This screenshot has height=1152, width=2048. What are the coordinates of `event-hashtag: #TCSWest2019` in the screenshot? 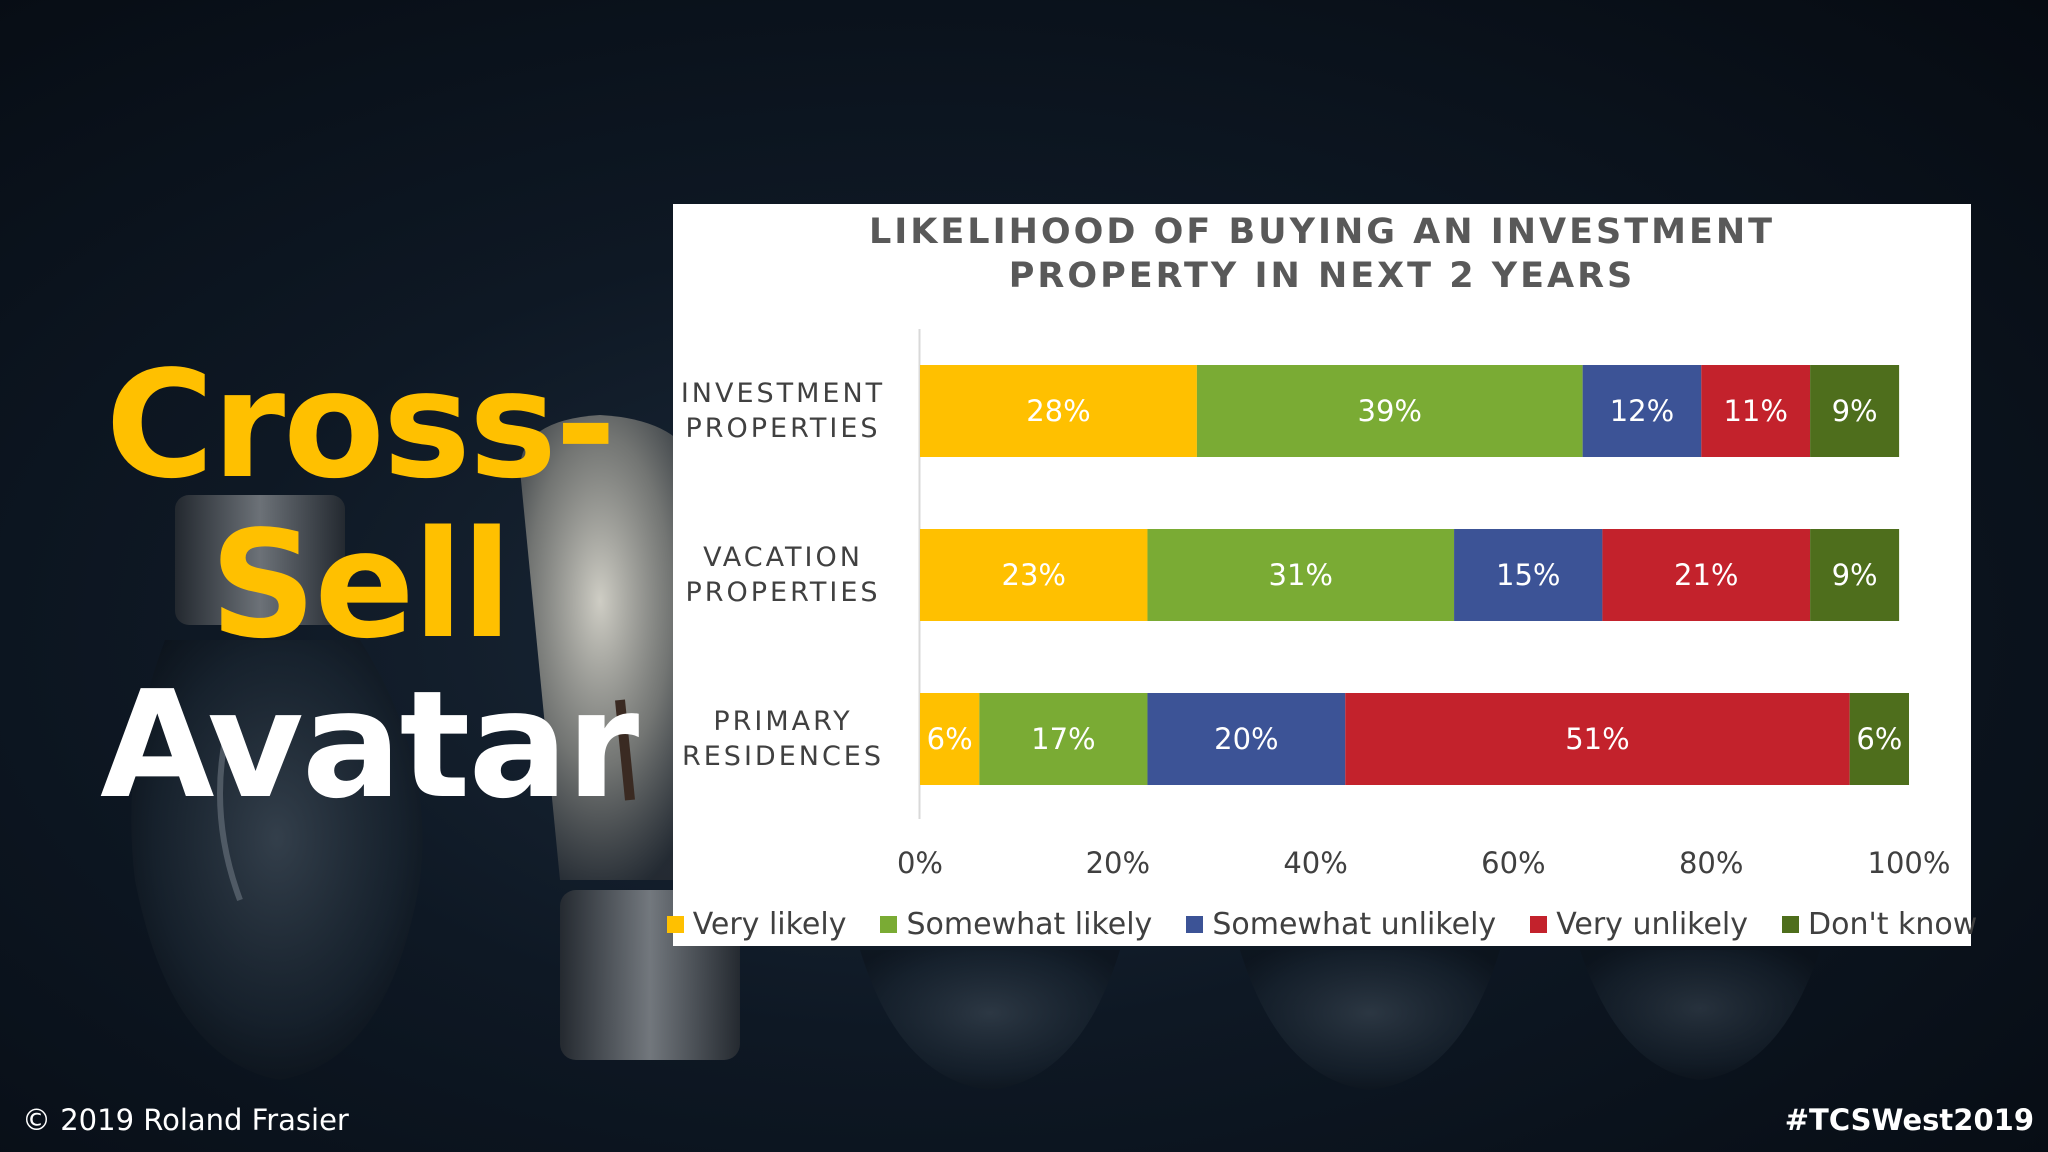 It's located at (1909, 1120).